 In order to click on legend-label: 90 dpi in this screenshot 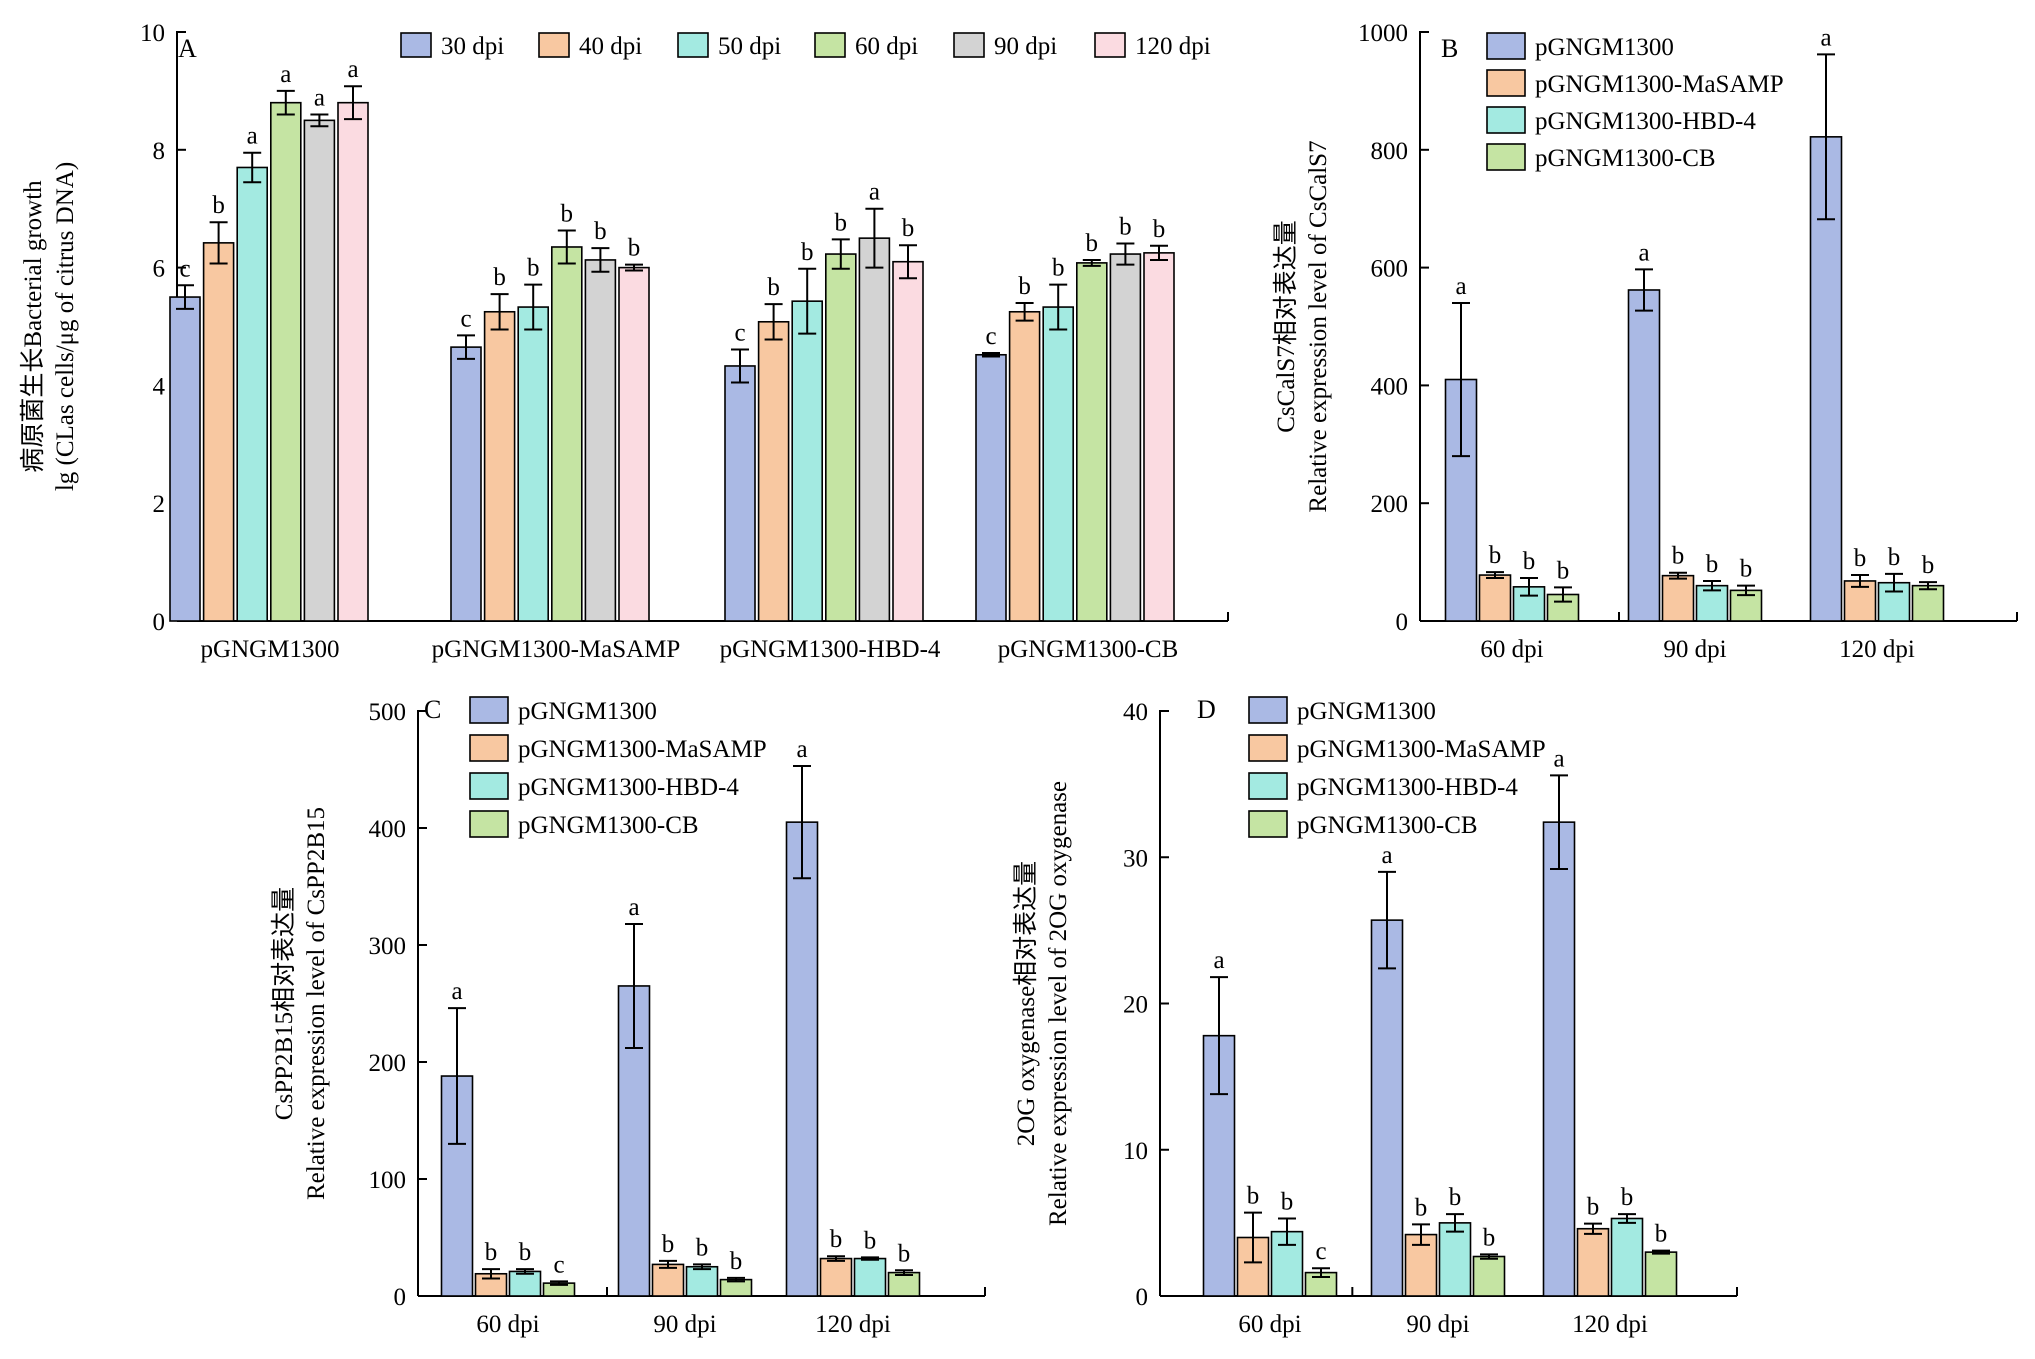, I will do `click(1025, 46)`.